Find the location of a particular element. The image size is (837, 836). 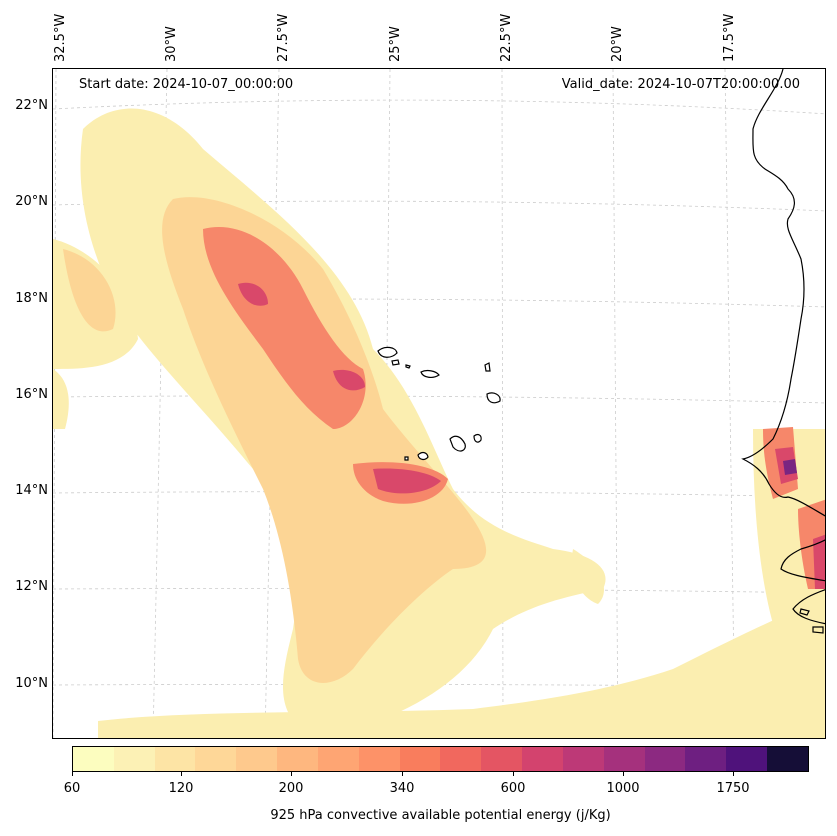

latitude-label: 16°N is located at coordinates (31, 394).